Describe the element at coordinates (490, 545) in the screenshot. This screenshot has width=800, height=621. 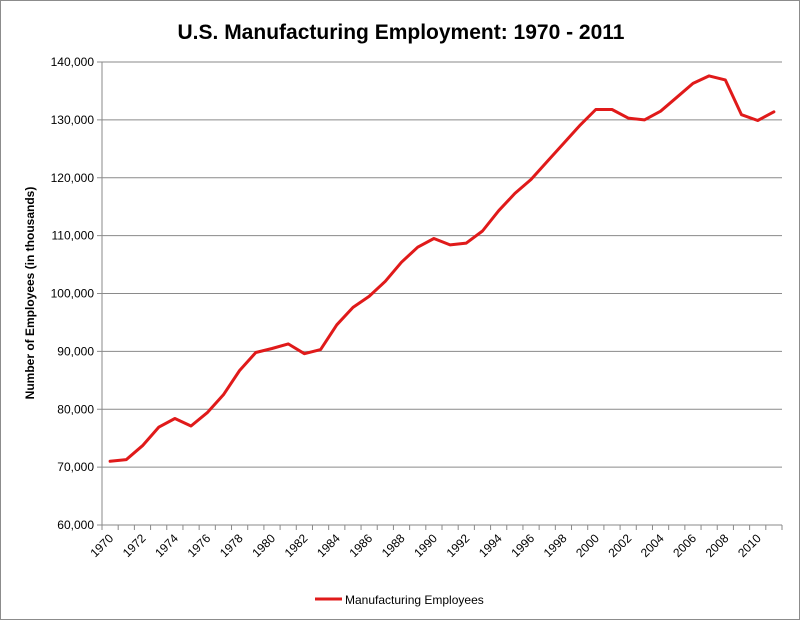
I see `x-tick-label: 1994` at that location.